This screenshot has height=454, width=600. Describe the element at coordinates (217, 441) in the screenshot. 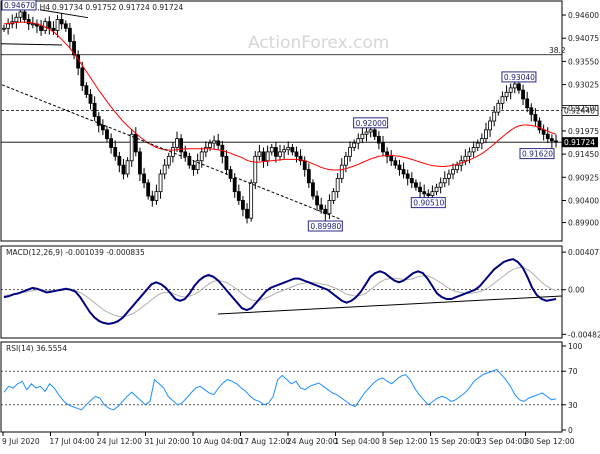

I see `x-tick-label: 10 Aug 04:00` at that location.